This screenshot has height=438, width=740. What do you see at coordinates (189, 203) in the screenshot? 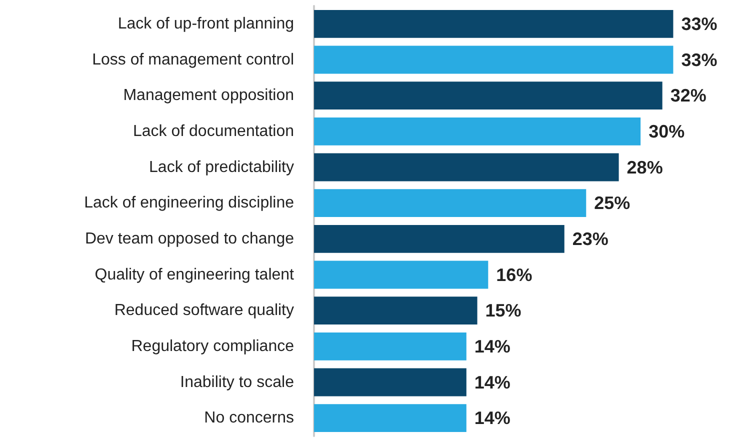
I see `y-tick-label: Lack of engineering discipline` at bounding box center [189, 203].